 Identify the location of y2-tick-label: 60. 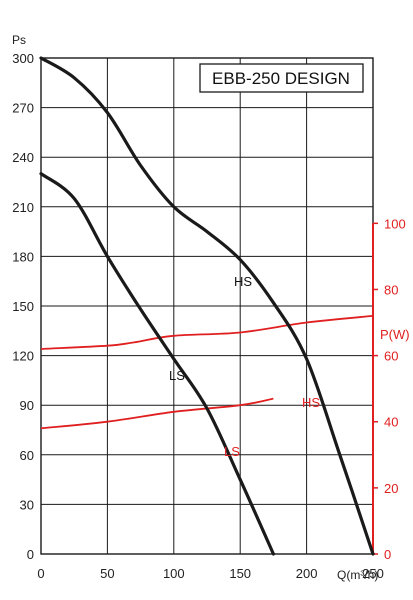
(391, 356).